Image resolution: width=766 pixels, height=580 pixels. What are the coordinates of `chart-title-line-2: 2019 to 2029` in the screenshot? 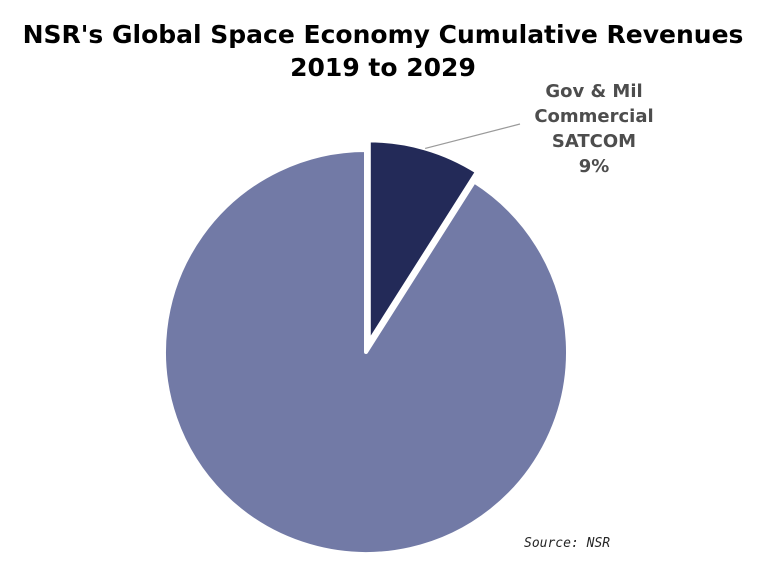 It's located at (383, 67).